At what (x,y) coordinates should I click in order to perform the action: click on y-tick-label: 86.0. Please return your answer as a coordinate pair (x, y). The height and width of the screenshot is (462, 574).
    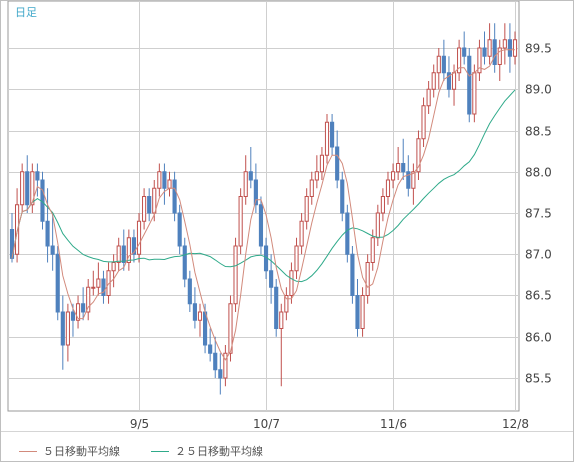
    Looking at the image, I should click on (538, 338).